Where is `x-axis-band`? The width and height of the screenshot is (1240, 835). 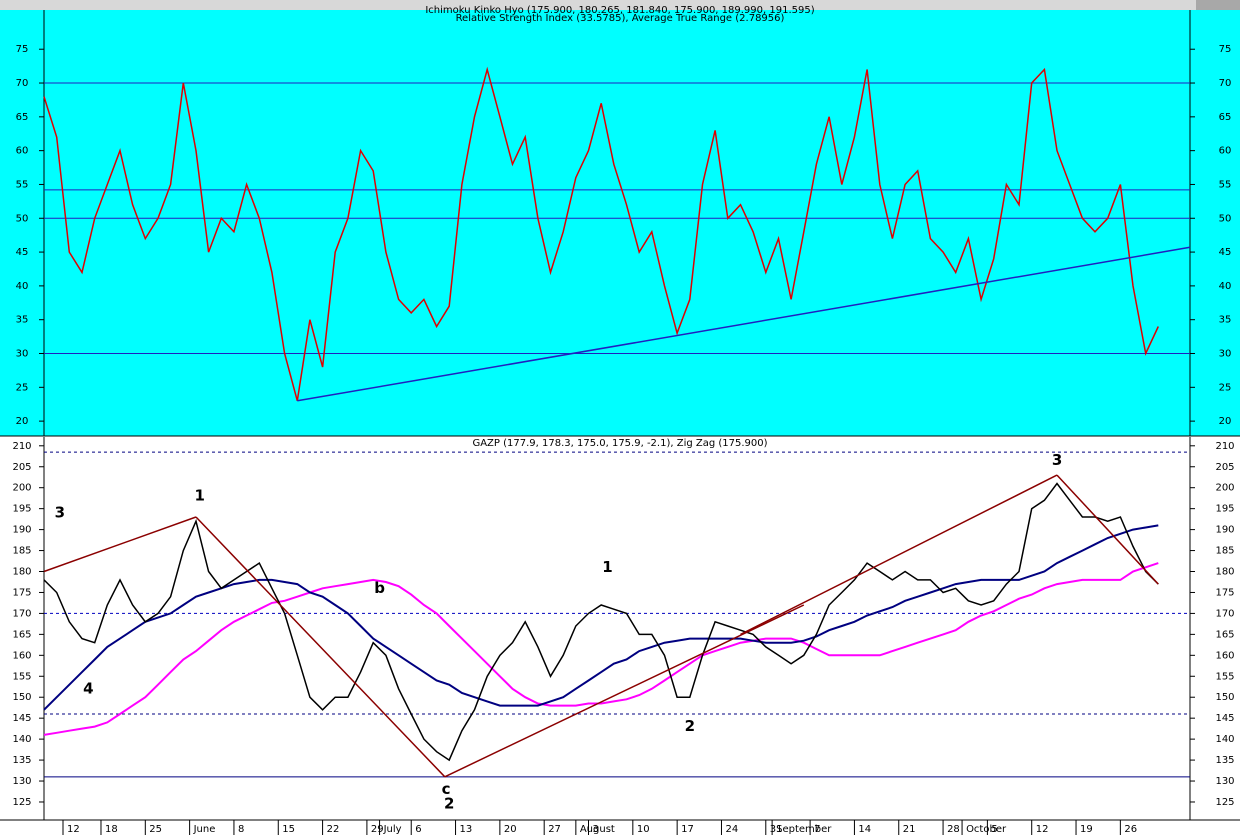 x-axis-band is located at coordinates (620, 820).